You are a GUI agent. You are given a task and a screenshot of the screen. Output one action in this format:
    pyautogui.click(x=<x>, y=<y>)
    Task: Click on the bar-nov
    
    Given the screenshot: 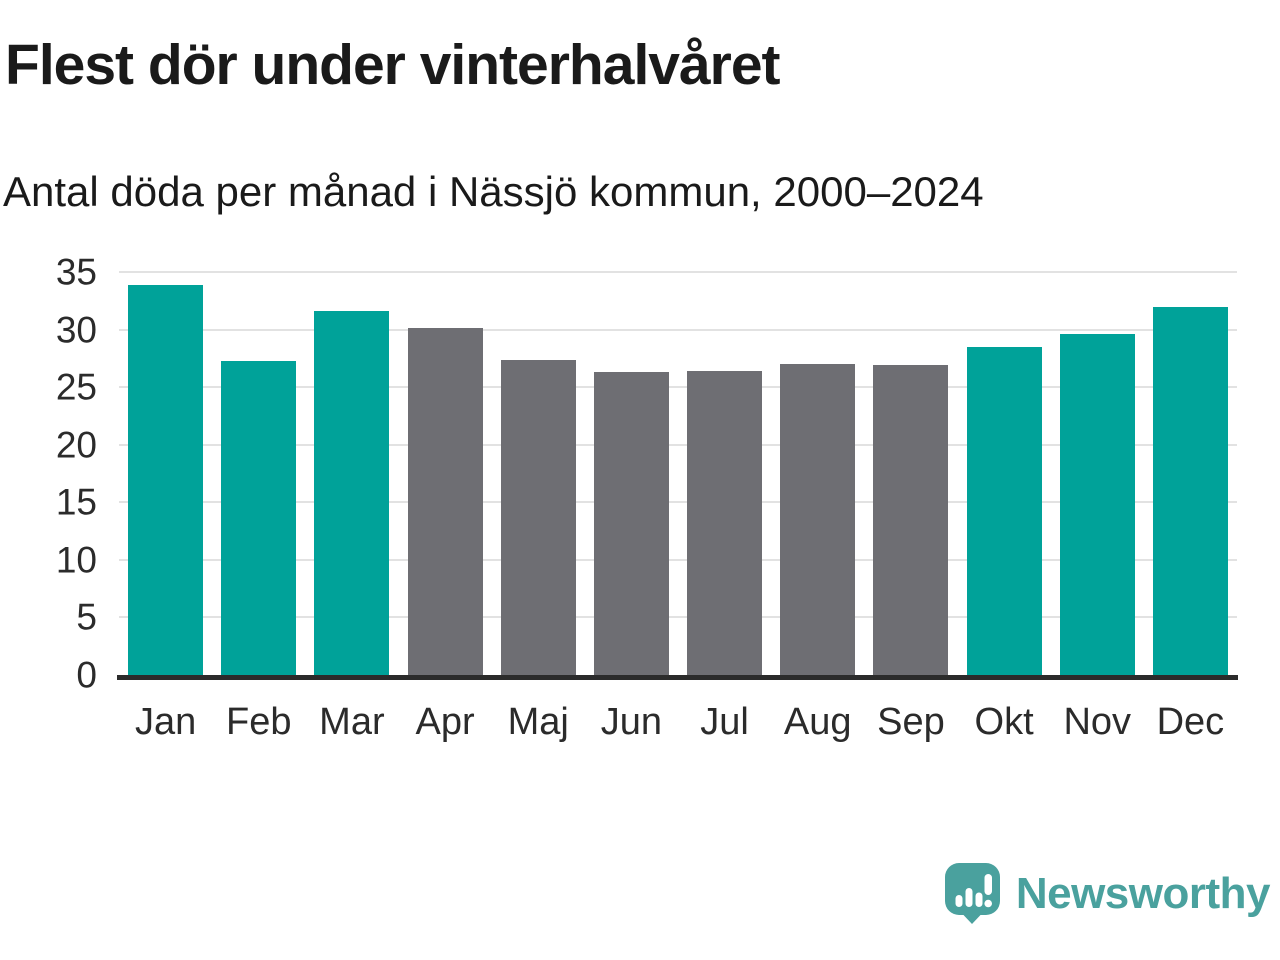 What is the action you would take?
    pyautogui.click(x=1097, y=504)
    